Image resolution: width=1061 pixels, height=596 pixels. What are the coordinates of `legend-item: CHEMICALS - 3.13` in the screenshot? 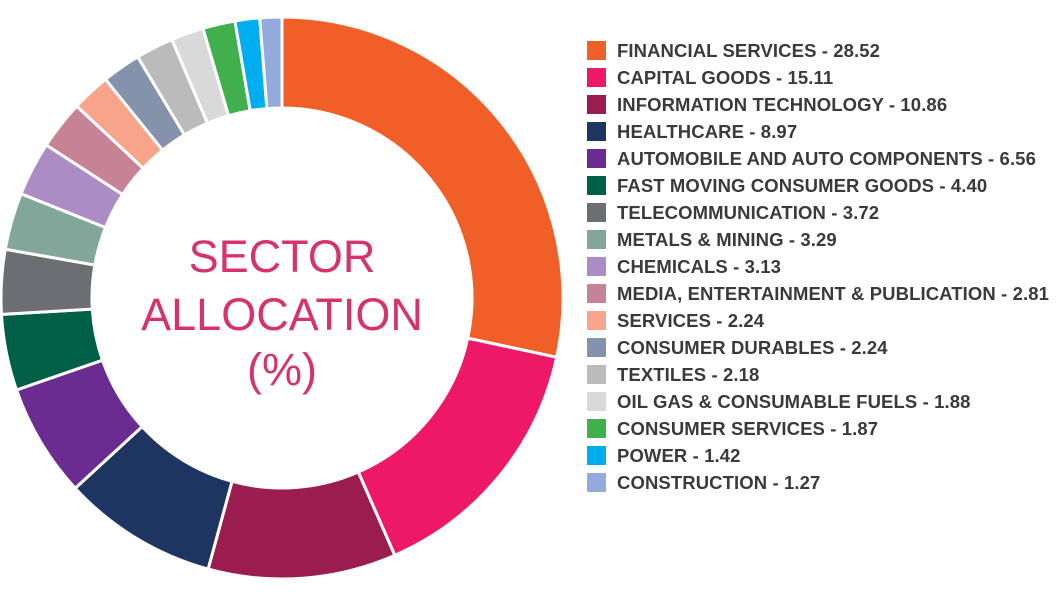 It's located at (822, 266).